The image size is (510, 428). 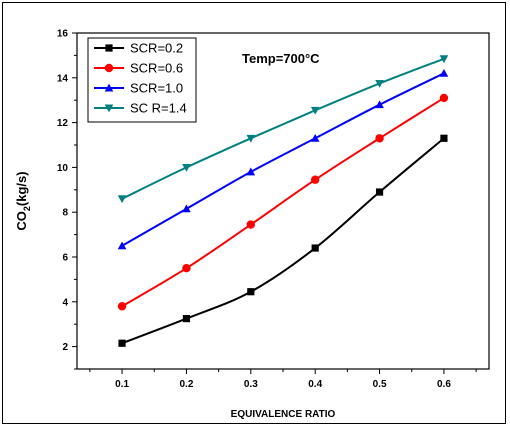 What do you see at coordinates (65, 213) in the screenshot?
I see `y-tick-label: 8` at bounding box center [65, 213].